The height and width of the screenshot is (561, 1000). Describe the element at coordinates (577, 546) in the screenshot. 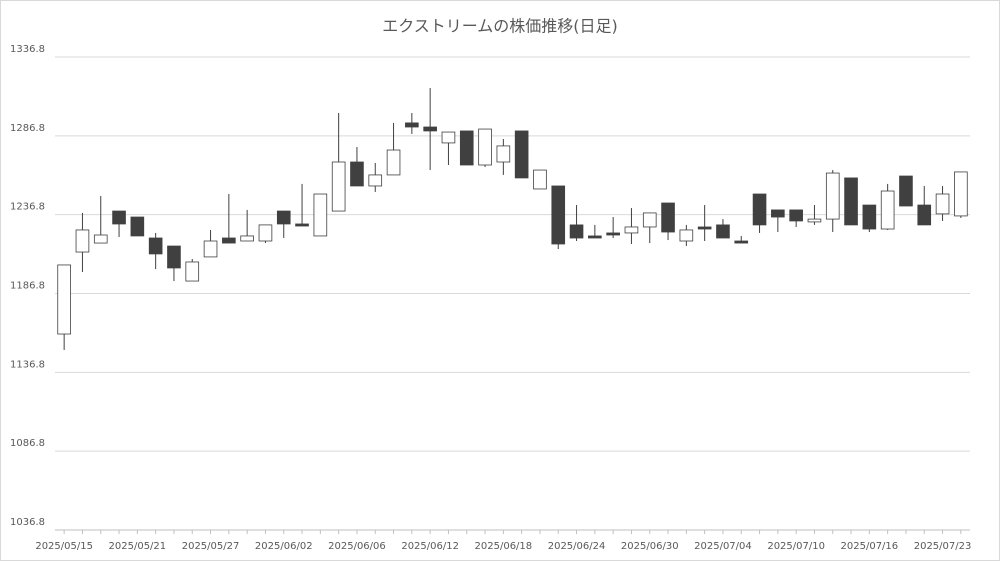

I see `x-tick-label: 2025/06/24` at that location.